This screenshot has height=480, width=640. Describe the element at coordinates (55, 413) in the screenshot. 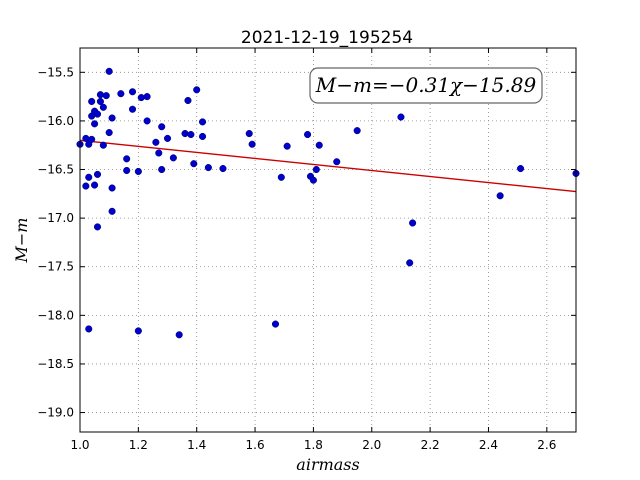

I see `y-tick-label: −19.0` at that location.